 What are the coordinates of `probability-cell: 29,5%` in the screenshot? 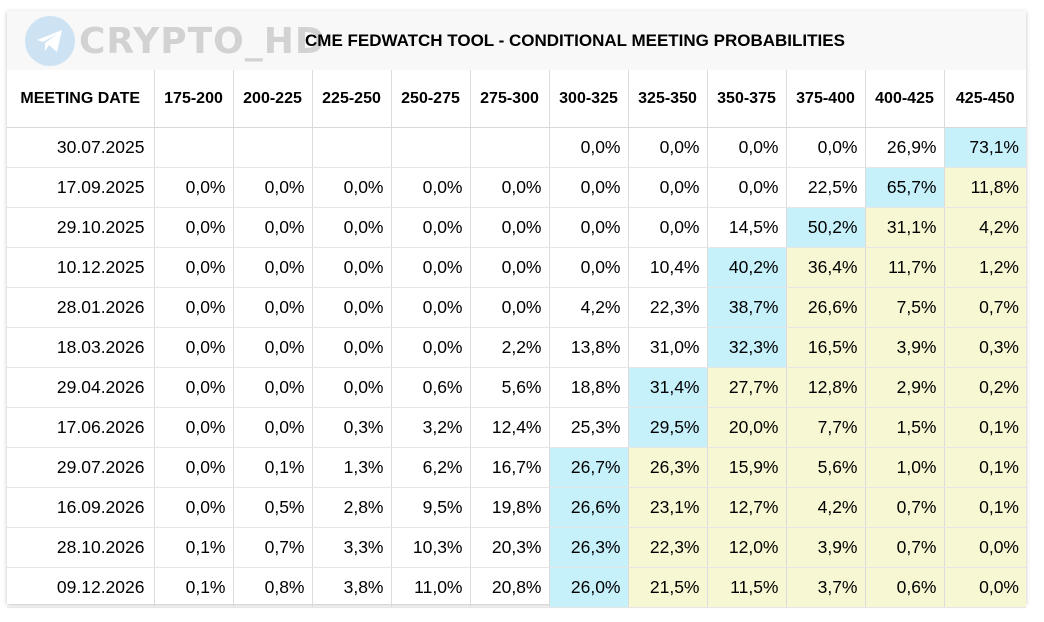 It's located at (668, 427).